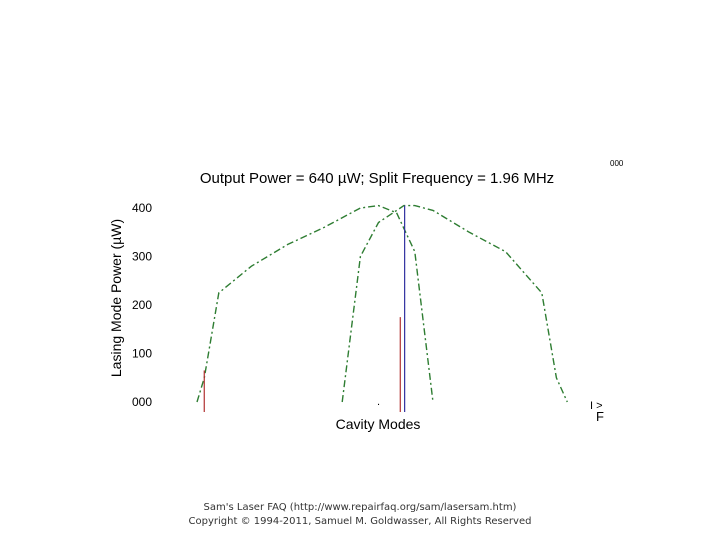  What do you see at coordinates (378, 424) in the screenshot?
I see `x-axis-label: Cavity Modes` at bounding box center [378, 424].